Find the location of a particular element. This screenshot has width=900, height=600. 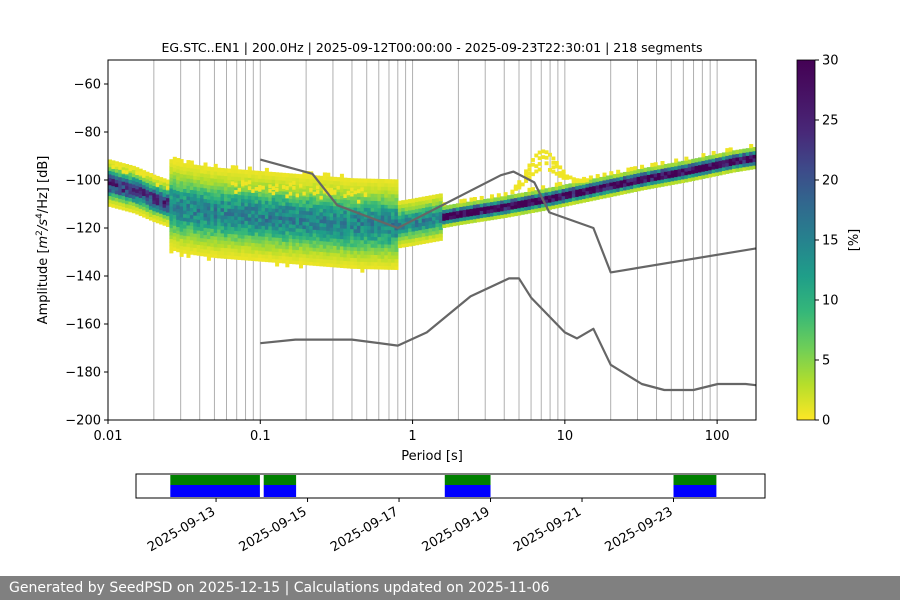

timeline-tick-label: 2025-09-13 is located at coordinates (181, 529).